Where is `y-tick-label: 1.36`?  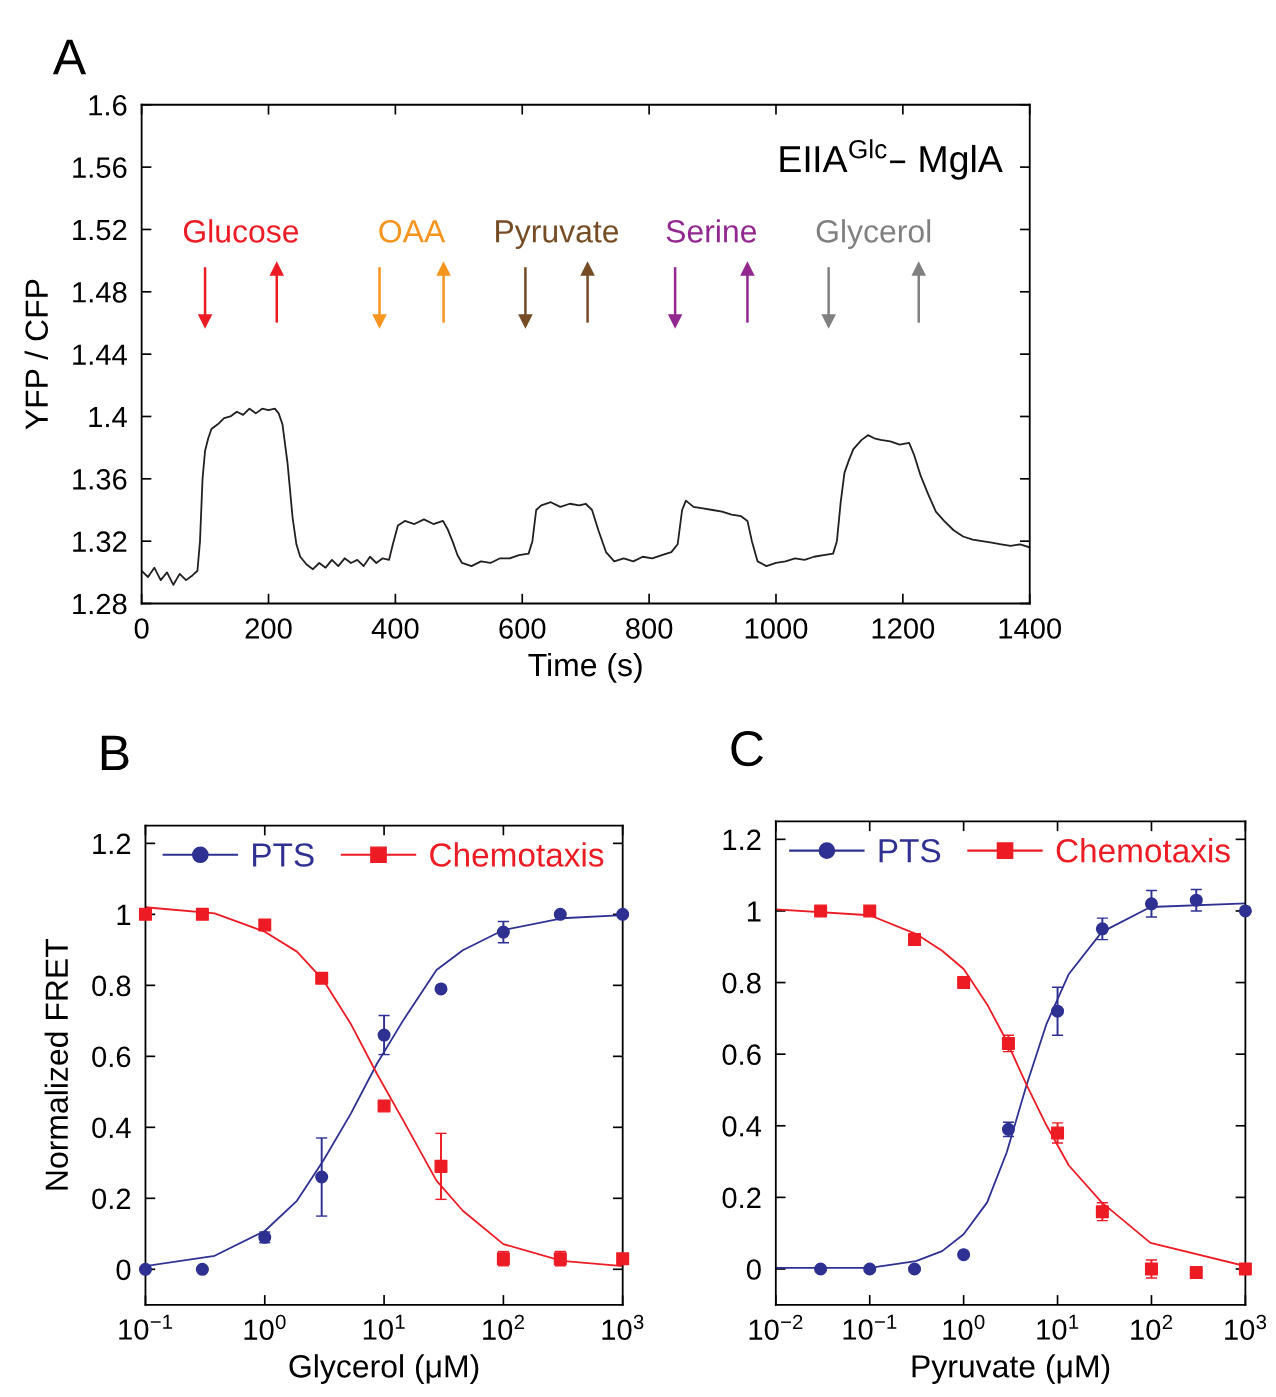
y-tick-label: 1.36 is located at coordinates (100, 479).